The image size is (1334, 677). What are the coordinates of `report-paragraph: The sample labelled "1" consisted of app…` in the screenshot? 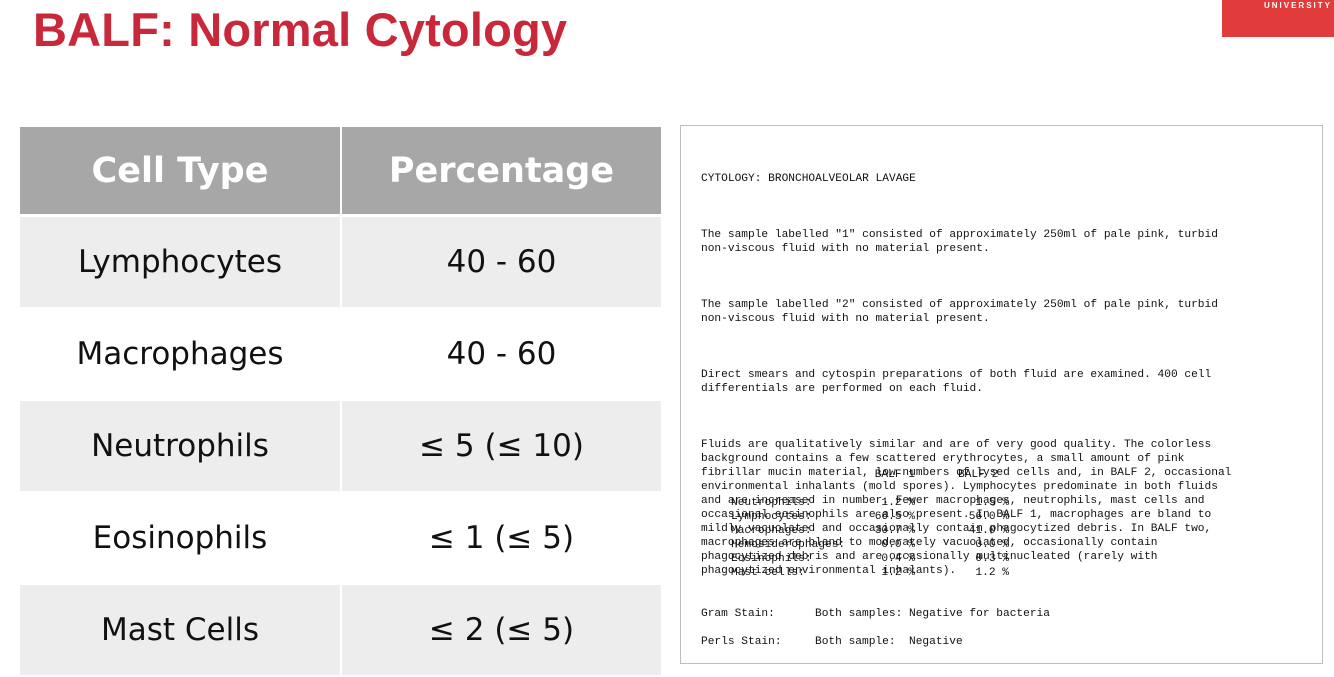 It's located at (959, 242).